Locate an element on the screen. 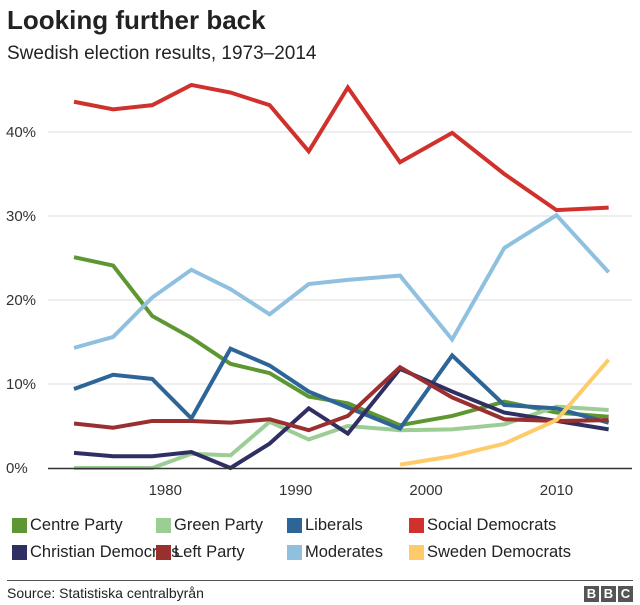 This screenshot has width=640, height=605. legend-item: Social Democrats is located at coordinates (482, 525).